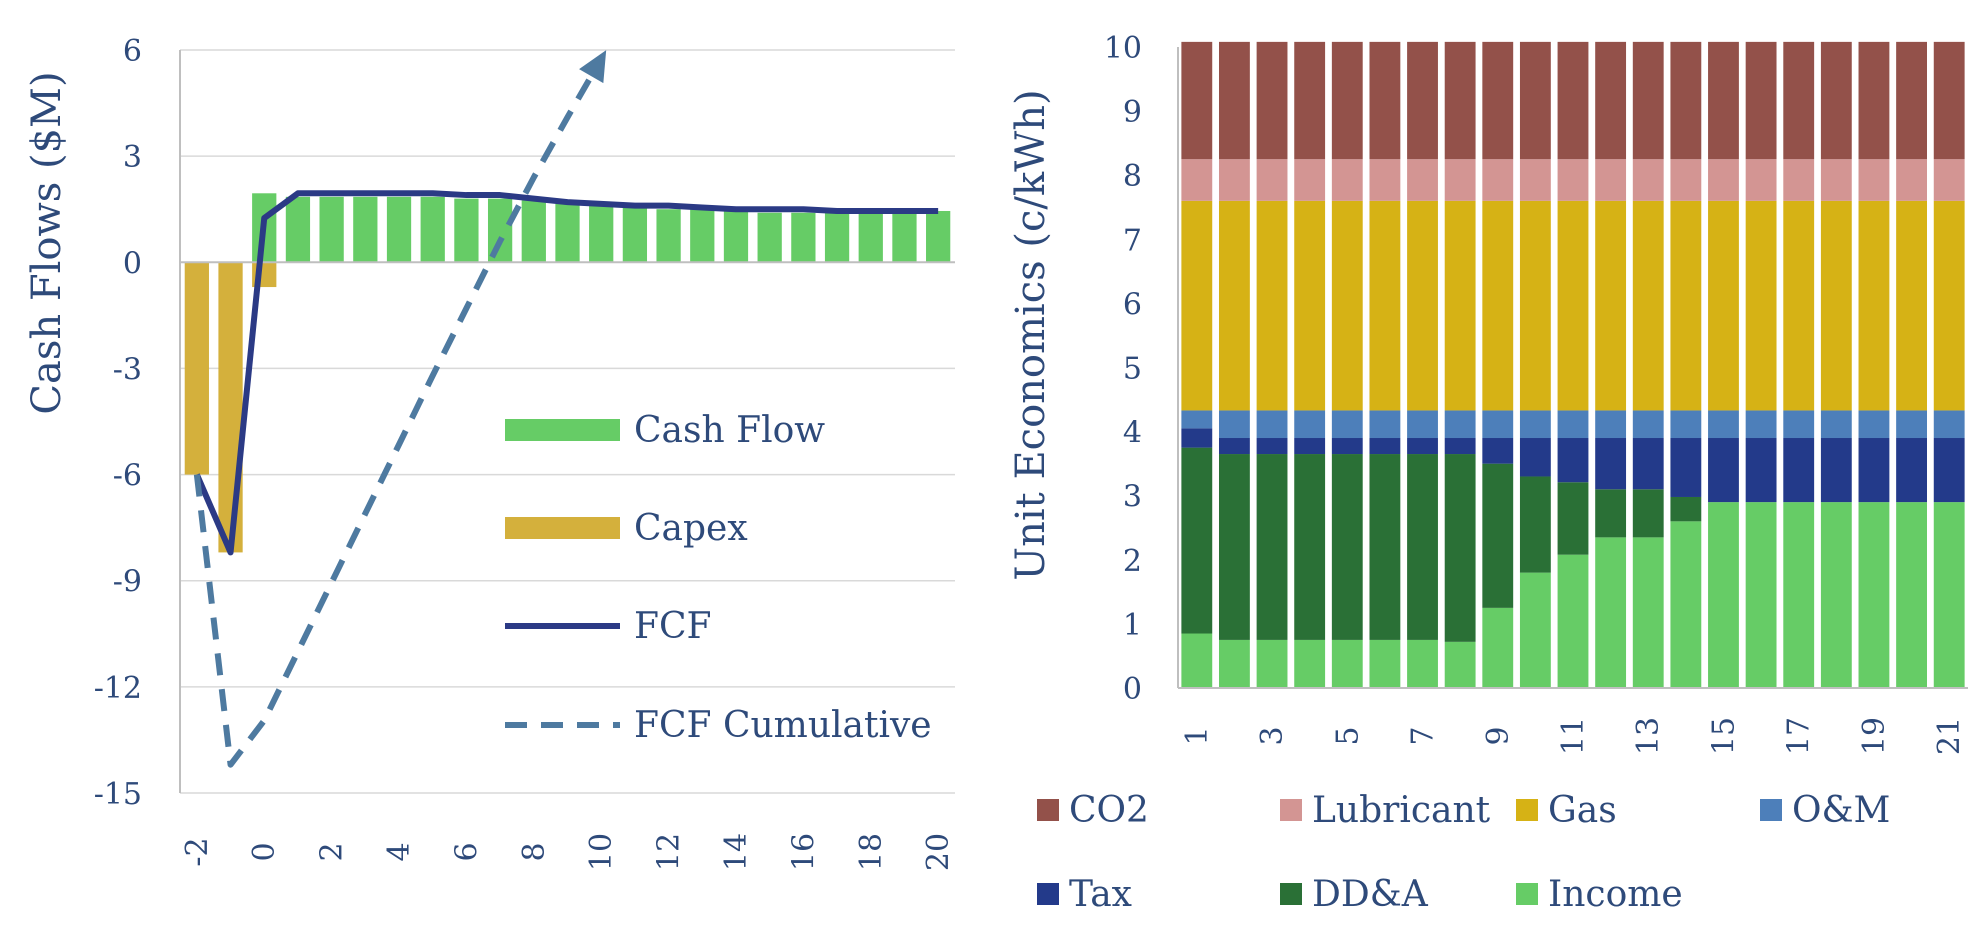 The image size is (1980, 937). What do you see at coordinates (132, 263) in the screenshot?
I see `left-y-tick-label: 0` at bounding box center [132, 263].